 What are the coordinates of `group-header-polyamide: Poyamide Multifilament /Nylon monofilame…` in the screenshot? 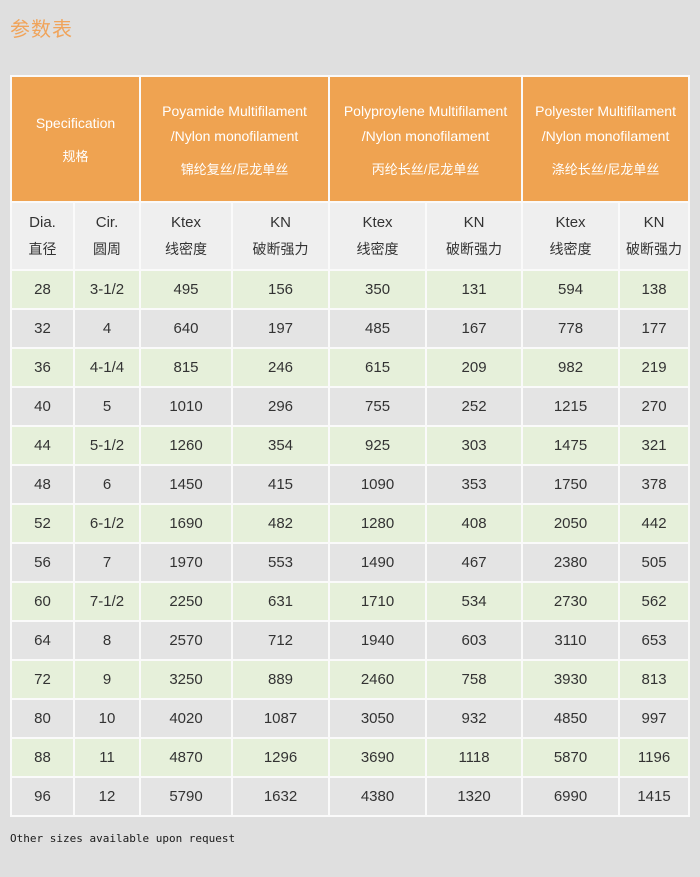 It's located at (235, 139).